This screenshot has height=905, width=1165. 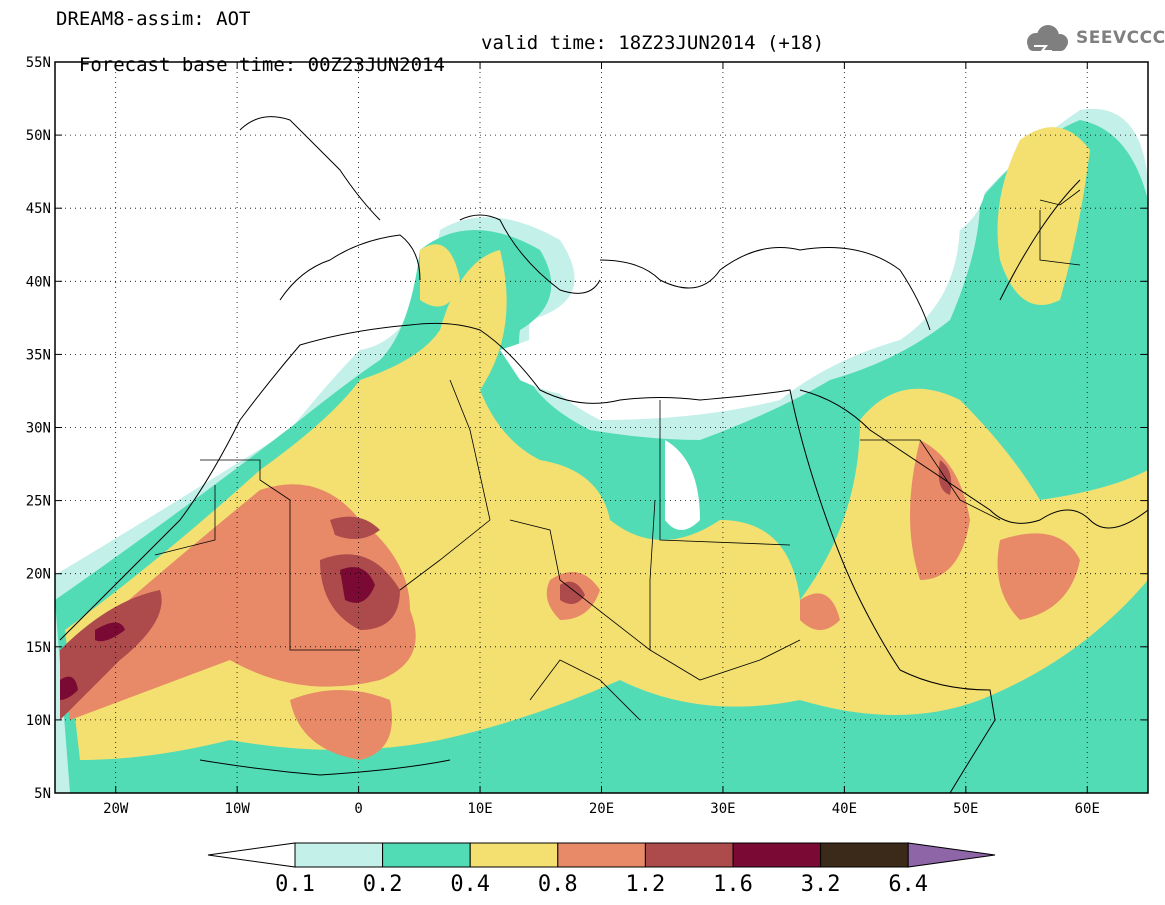 What do you see at coordinates (116, 809) in the screenshot?
I see `lon-label: 20W` at bounding box center [116, 809].